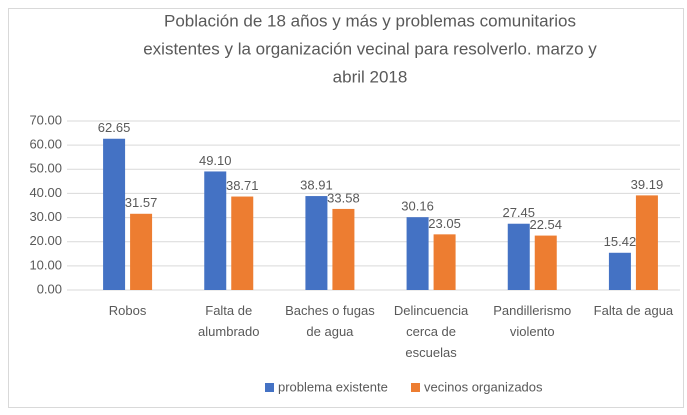  What do you see at coordinates (343, 197) in the screenshot?
I see `data-label: 33.58` at bounding box center [343, 197].